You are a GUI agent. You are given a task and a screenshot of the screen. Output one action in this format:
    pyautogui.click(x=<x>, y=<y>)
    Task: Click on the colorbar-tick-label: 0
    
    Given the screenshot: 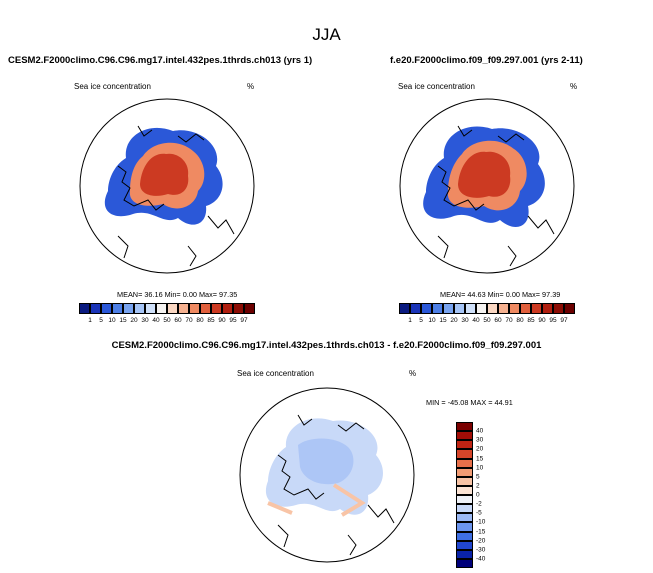 What is the action you would take?
    pyautogui.click(x=478, y=495)
    